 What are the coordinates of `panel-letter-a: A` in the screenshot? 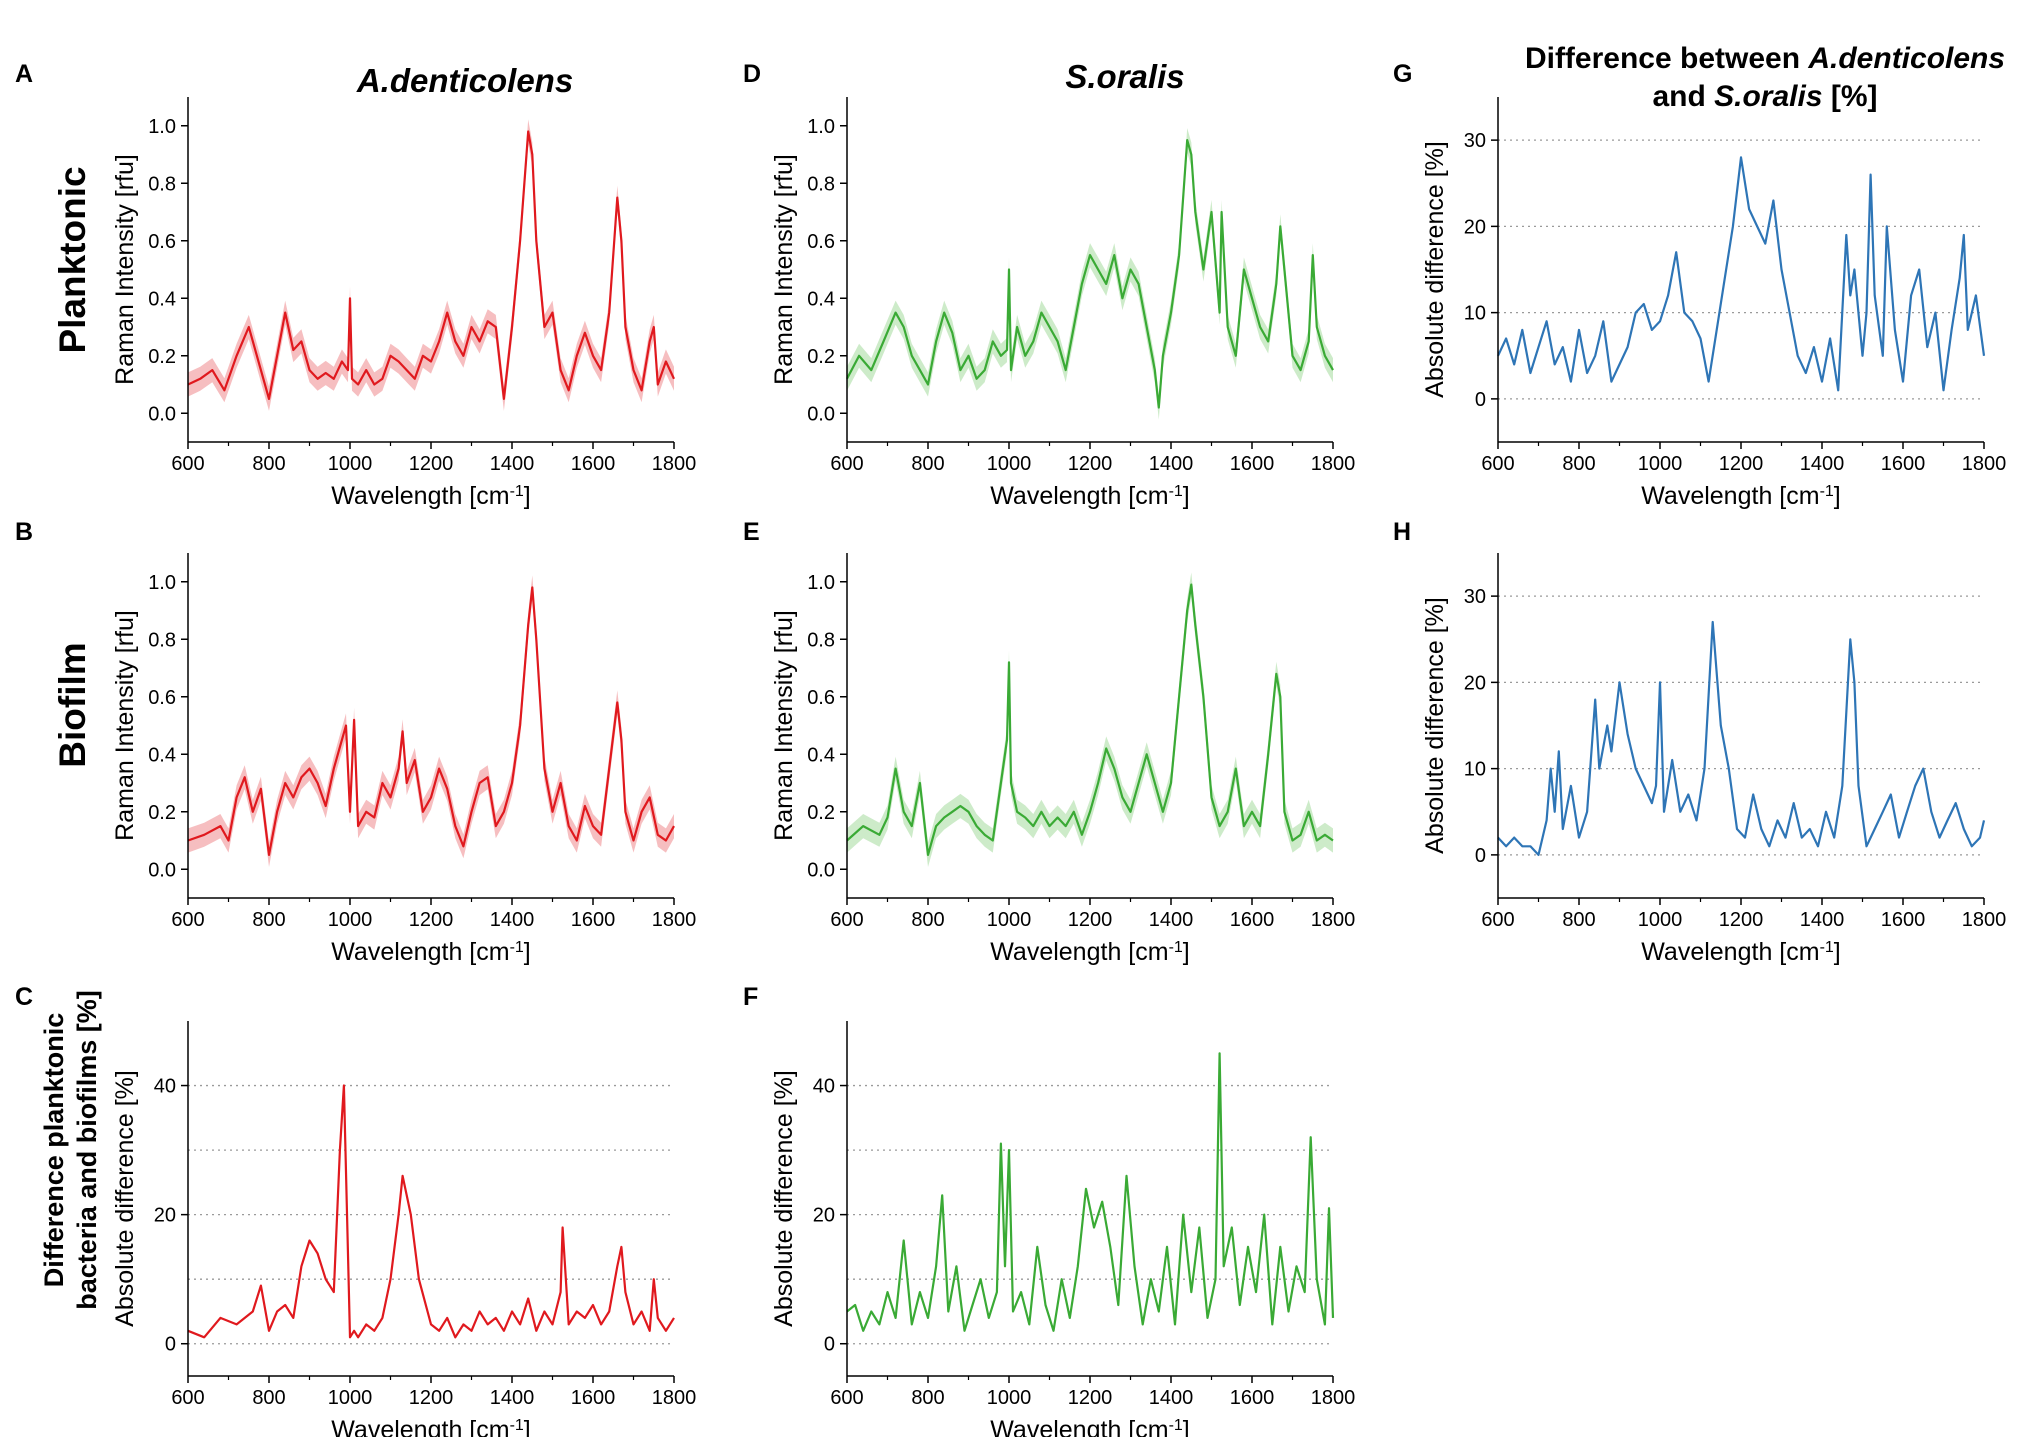 It's located at (24, 74).